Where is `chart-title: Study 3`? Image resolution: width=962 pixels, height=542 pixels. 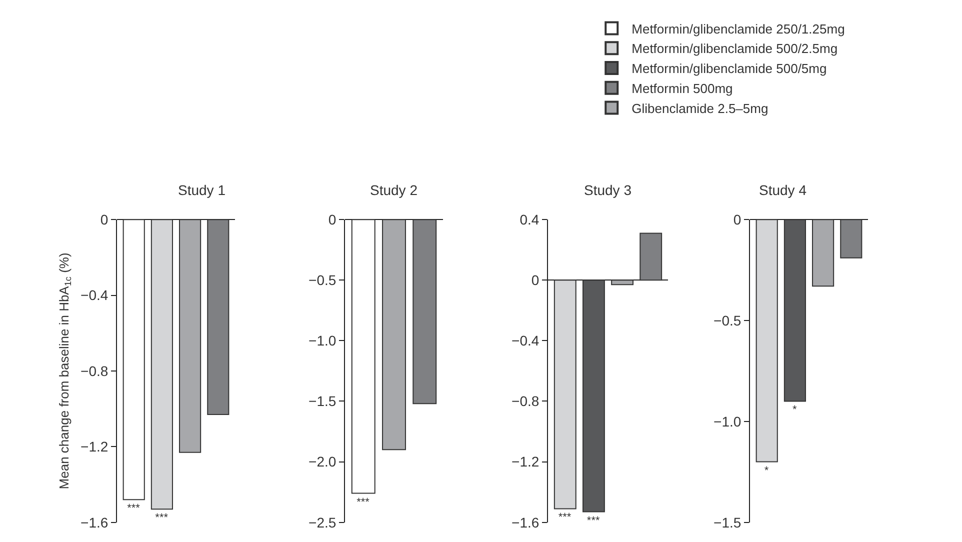
chart-title: Study 3 is located at coordinates (608, 190).